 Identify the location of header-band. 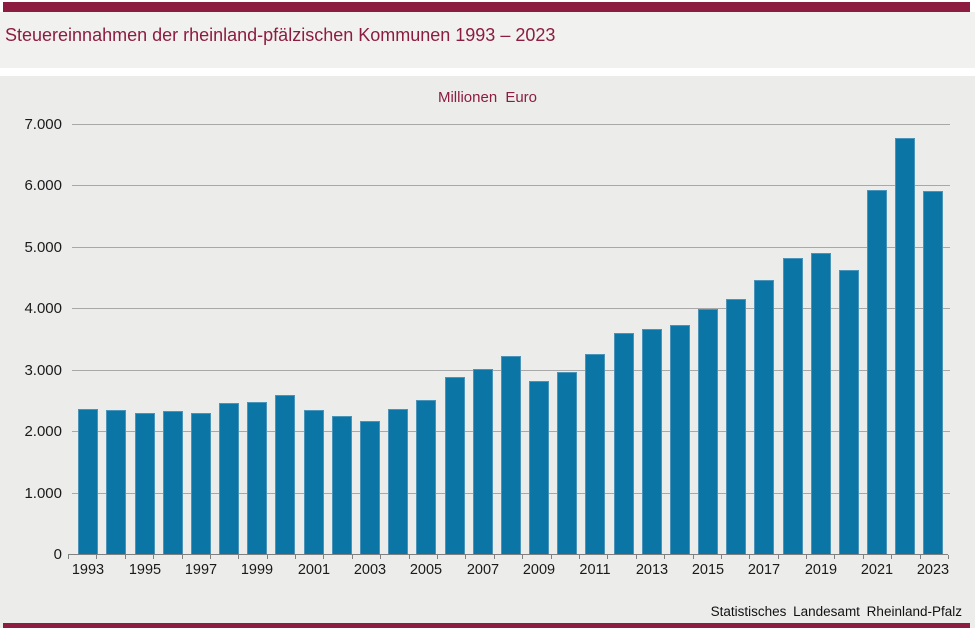
(487, 40).